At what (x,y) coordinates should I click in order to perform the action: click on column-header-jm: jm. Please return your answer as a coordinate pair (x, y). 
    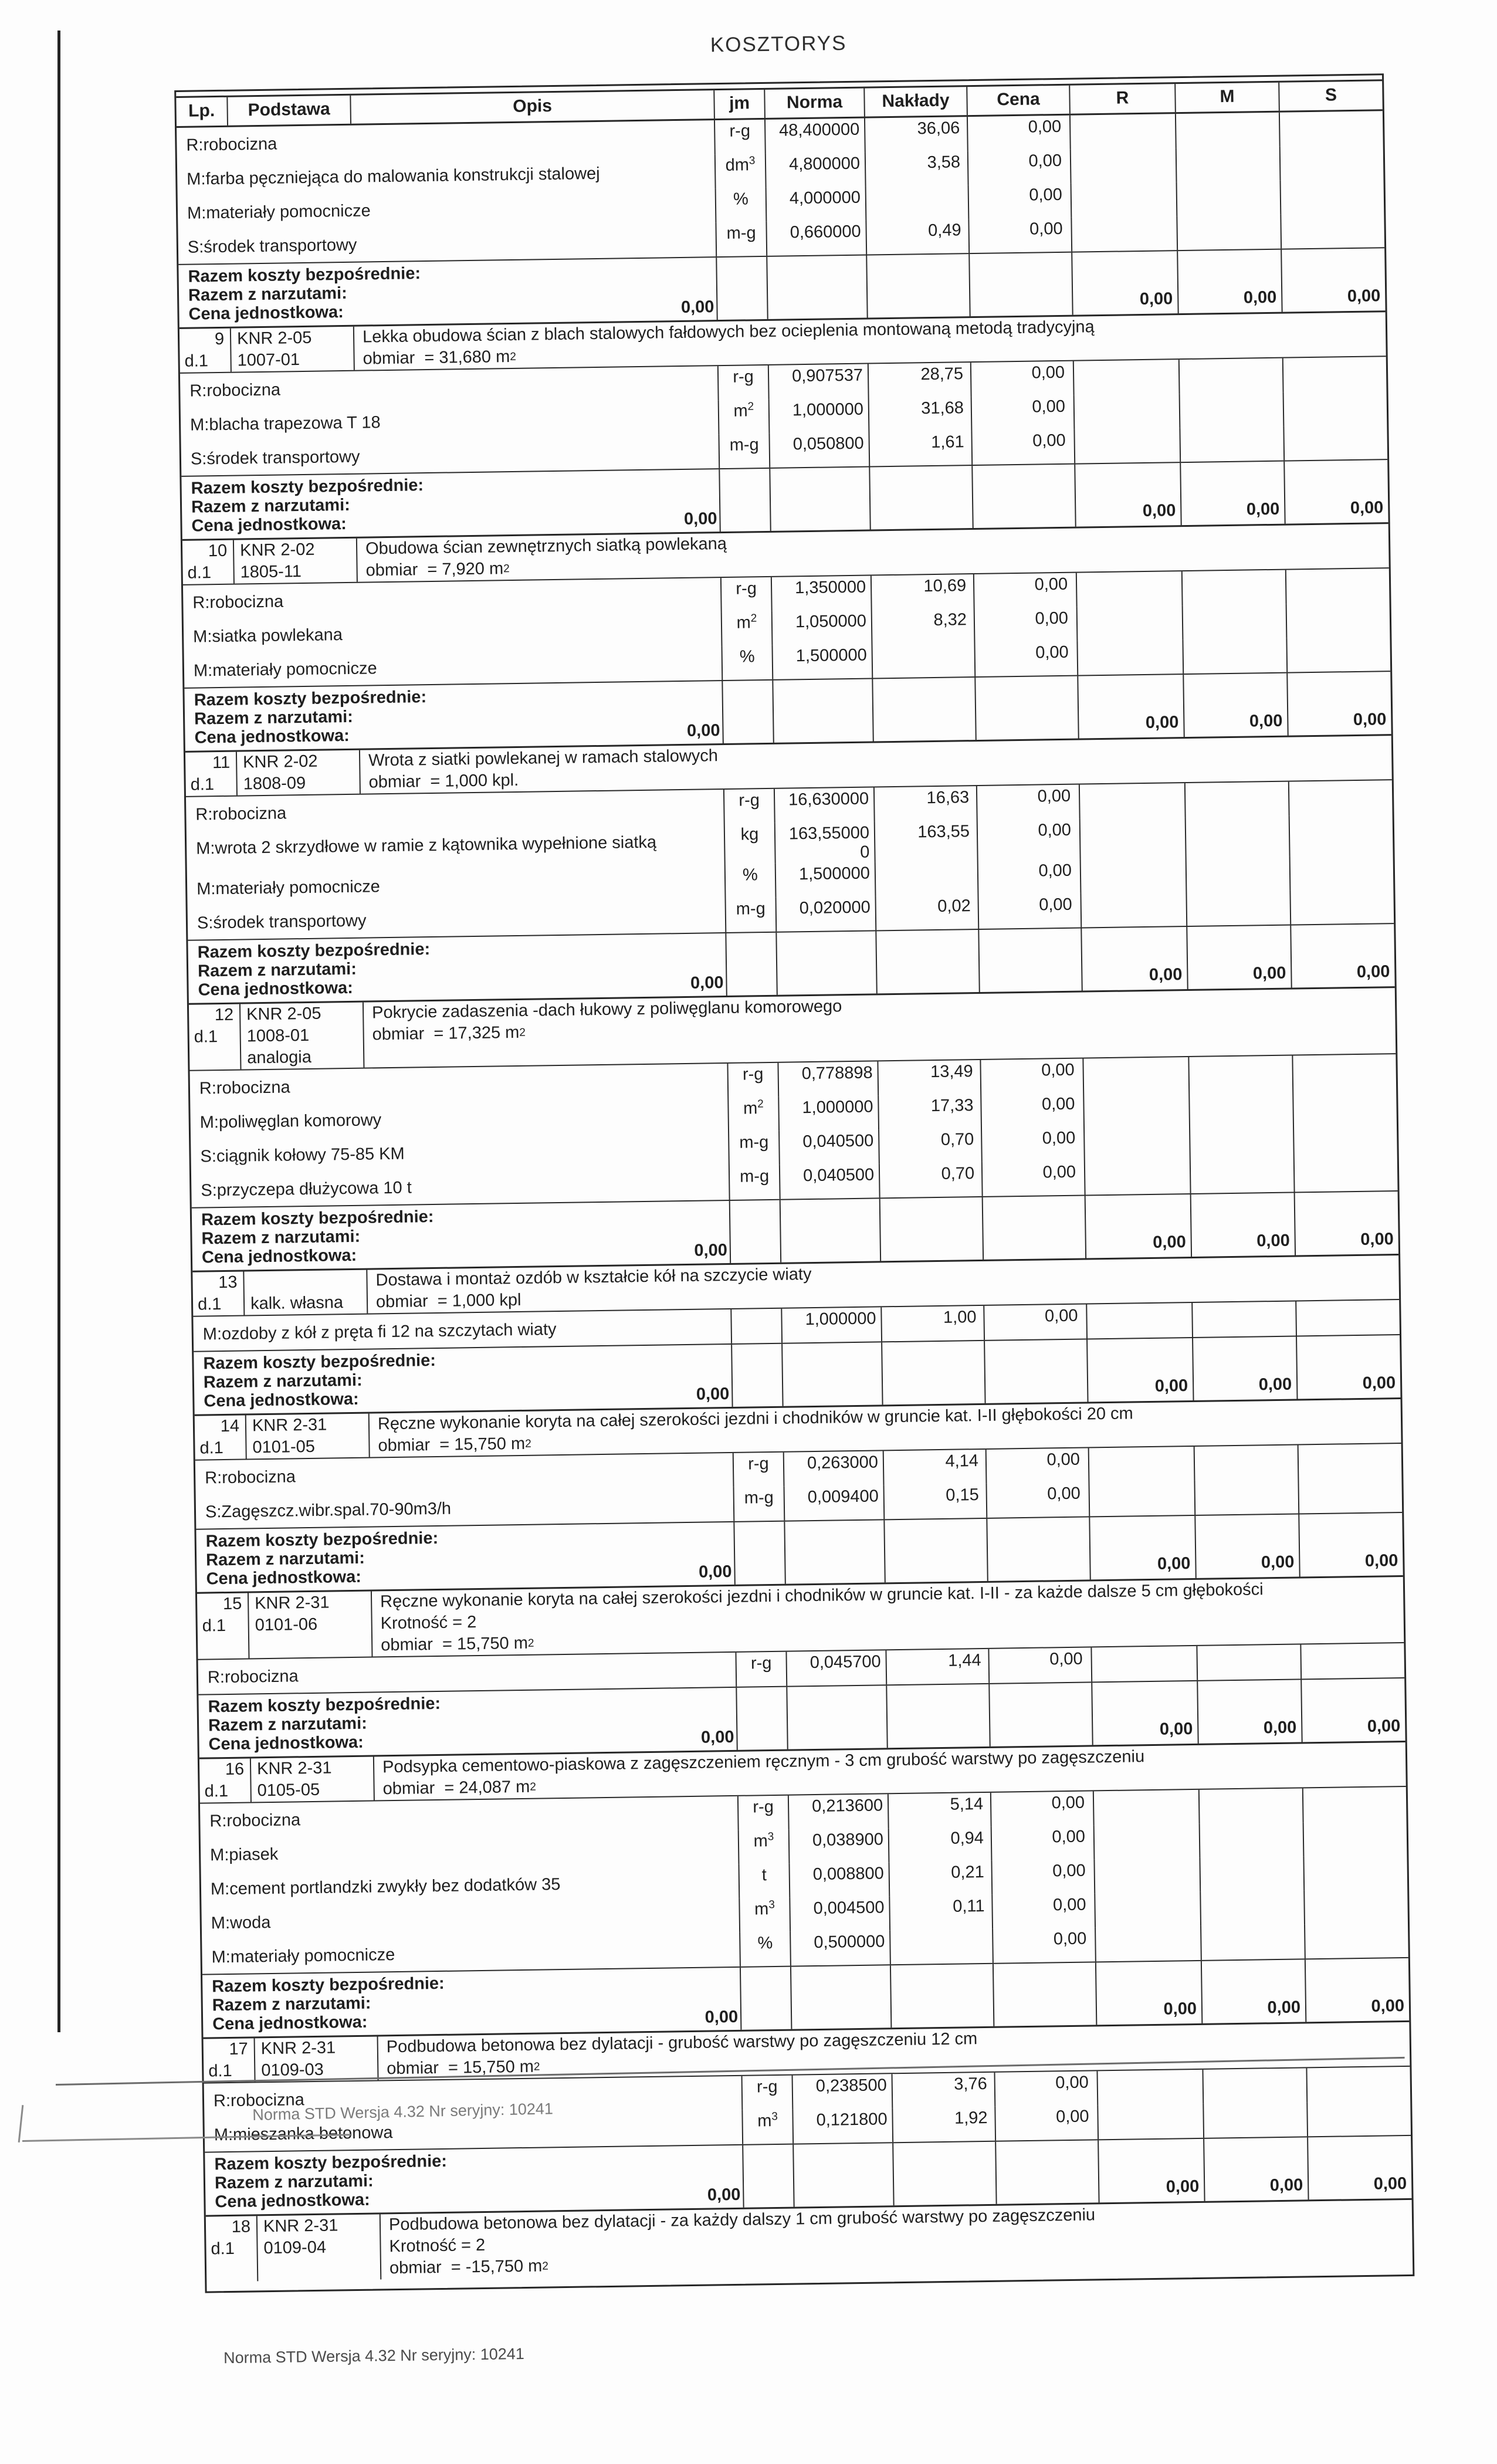
    Looking at the image, I should click on (739, 104).